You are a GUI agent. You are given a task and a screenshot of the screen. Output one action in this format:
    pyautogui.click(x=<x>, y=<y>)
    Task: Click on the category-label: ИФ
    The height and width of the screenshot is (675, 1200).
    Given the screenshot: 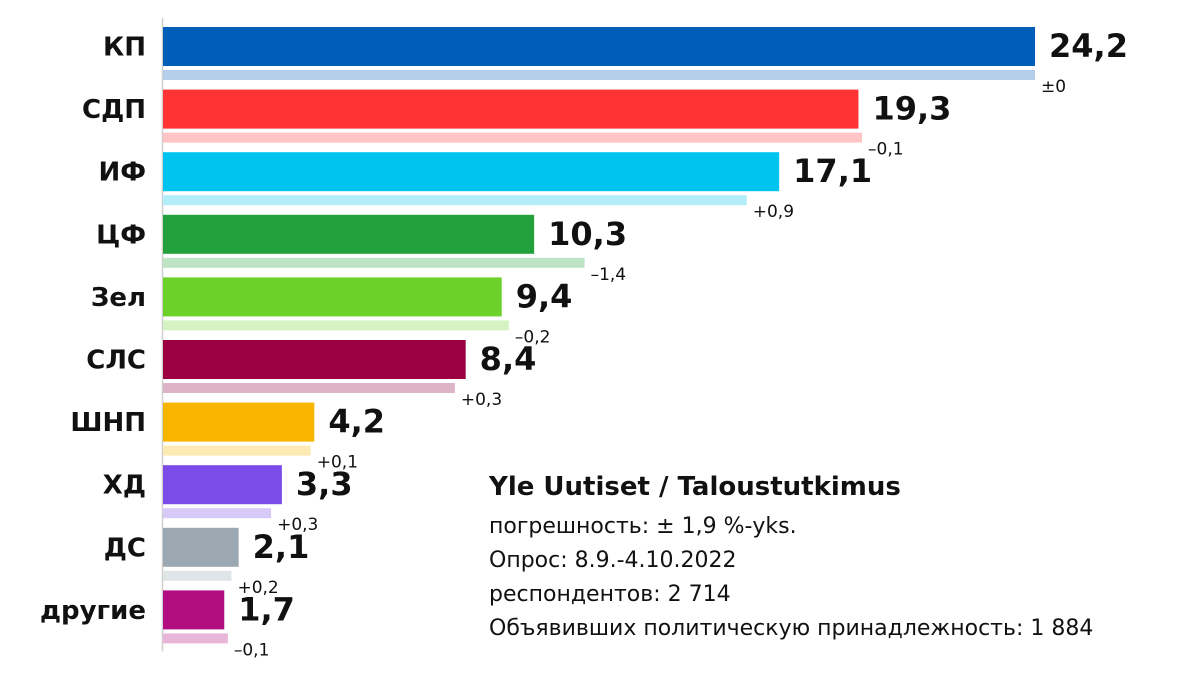 What is the action you would take?
    pyautogui.click(x=122, y=173)
    